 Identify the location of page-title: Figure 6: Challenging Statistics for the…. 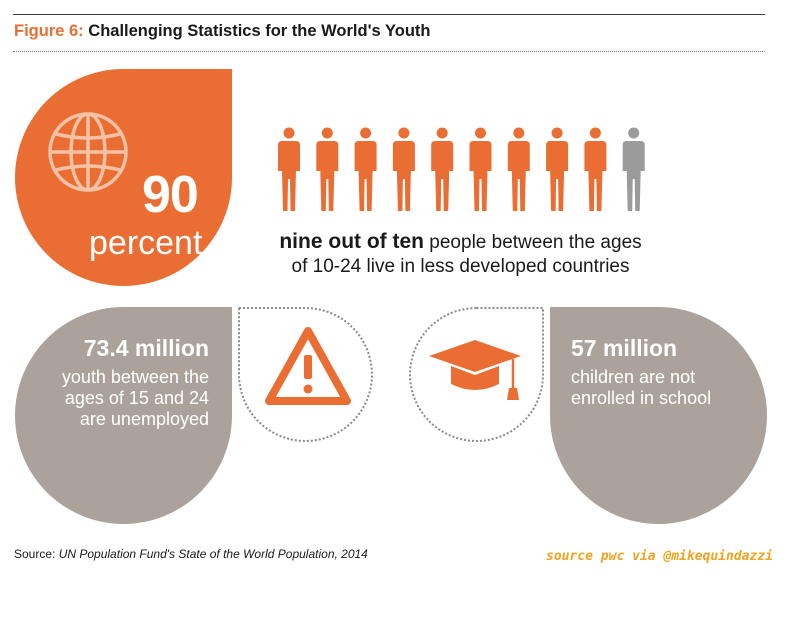
(222, 31).